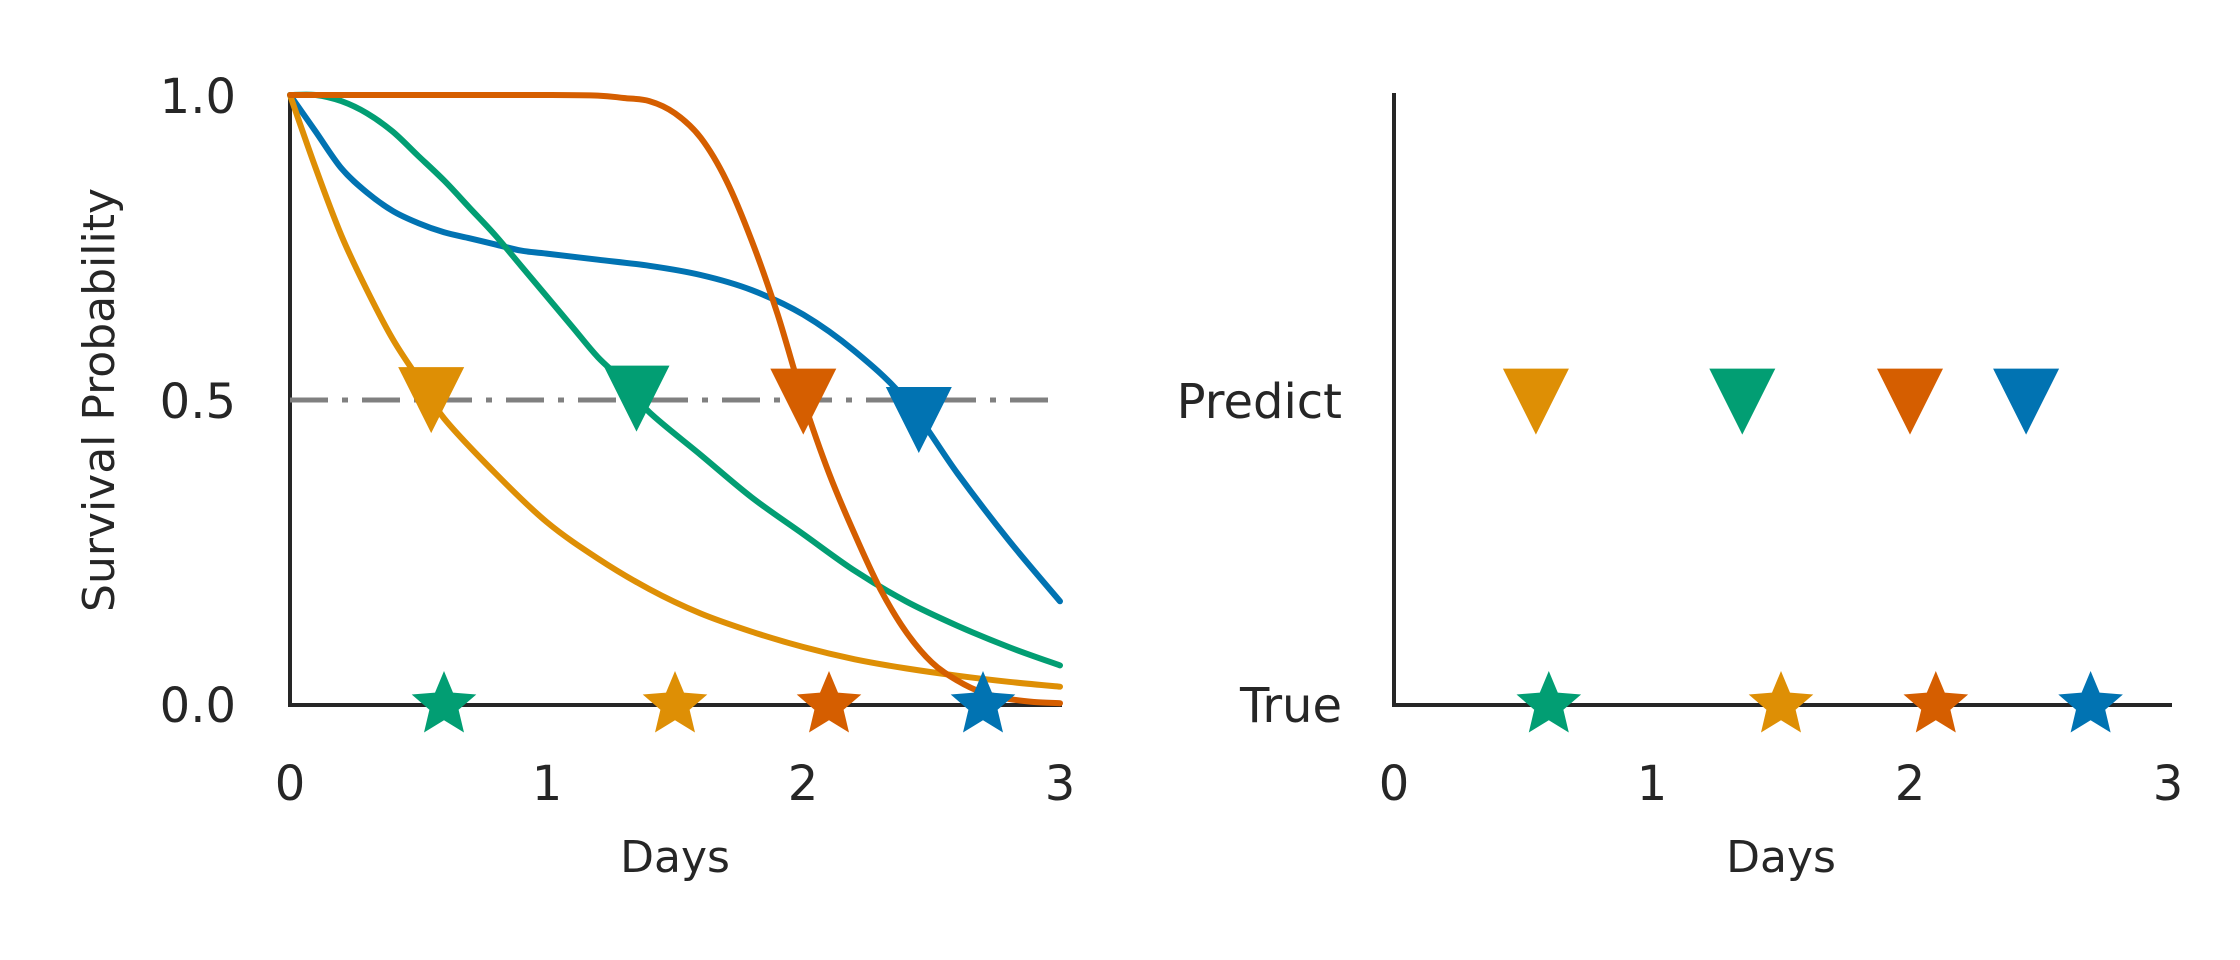  What do you see at coordinates (675, 857) in the screenshot?
I see `left-x-axis-label: Days` at bounding box center [675, 857].